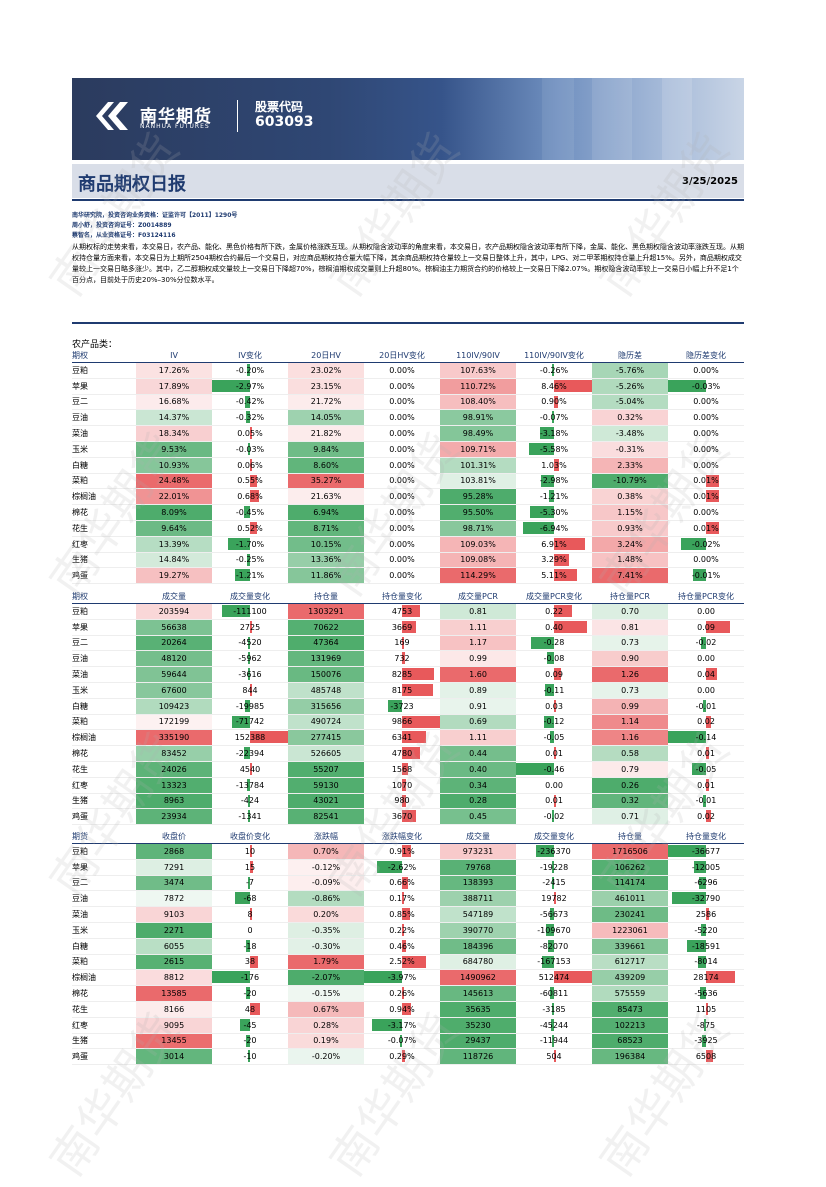 Image resolution: width=826 pixels, height=1187 pixels. Describe the element at coordinates (554, 643) in the screenshot. I see `data-cell: -0.28` at that location.